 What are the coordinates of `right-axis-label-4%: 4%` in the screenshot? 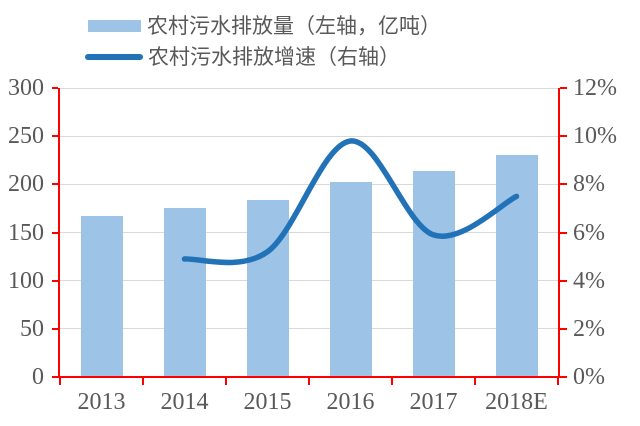 It's located at (589, 280).